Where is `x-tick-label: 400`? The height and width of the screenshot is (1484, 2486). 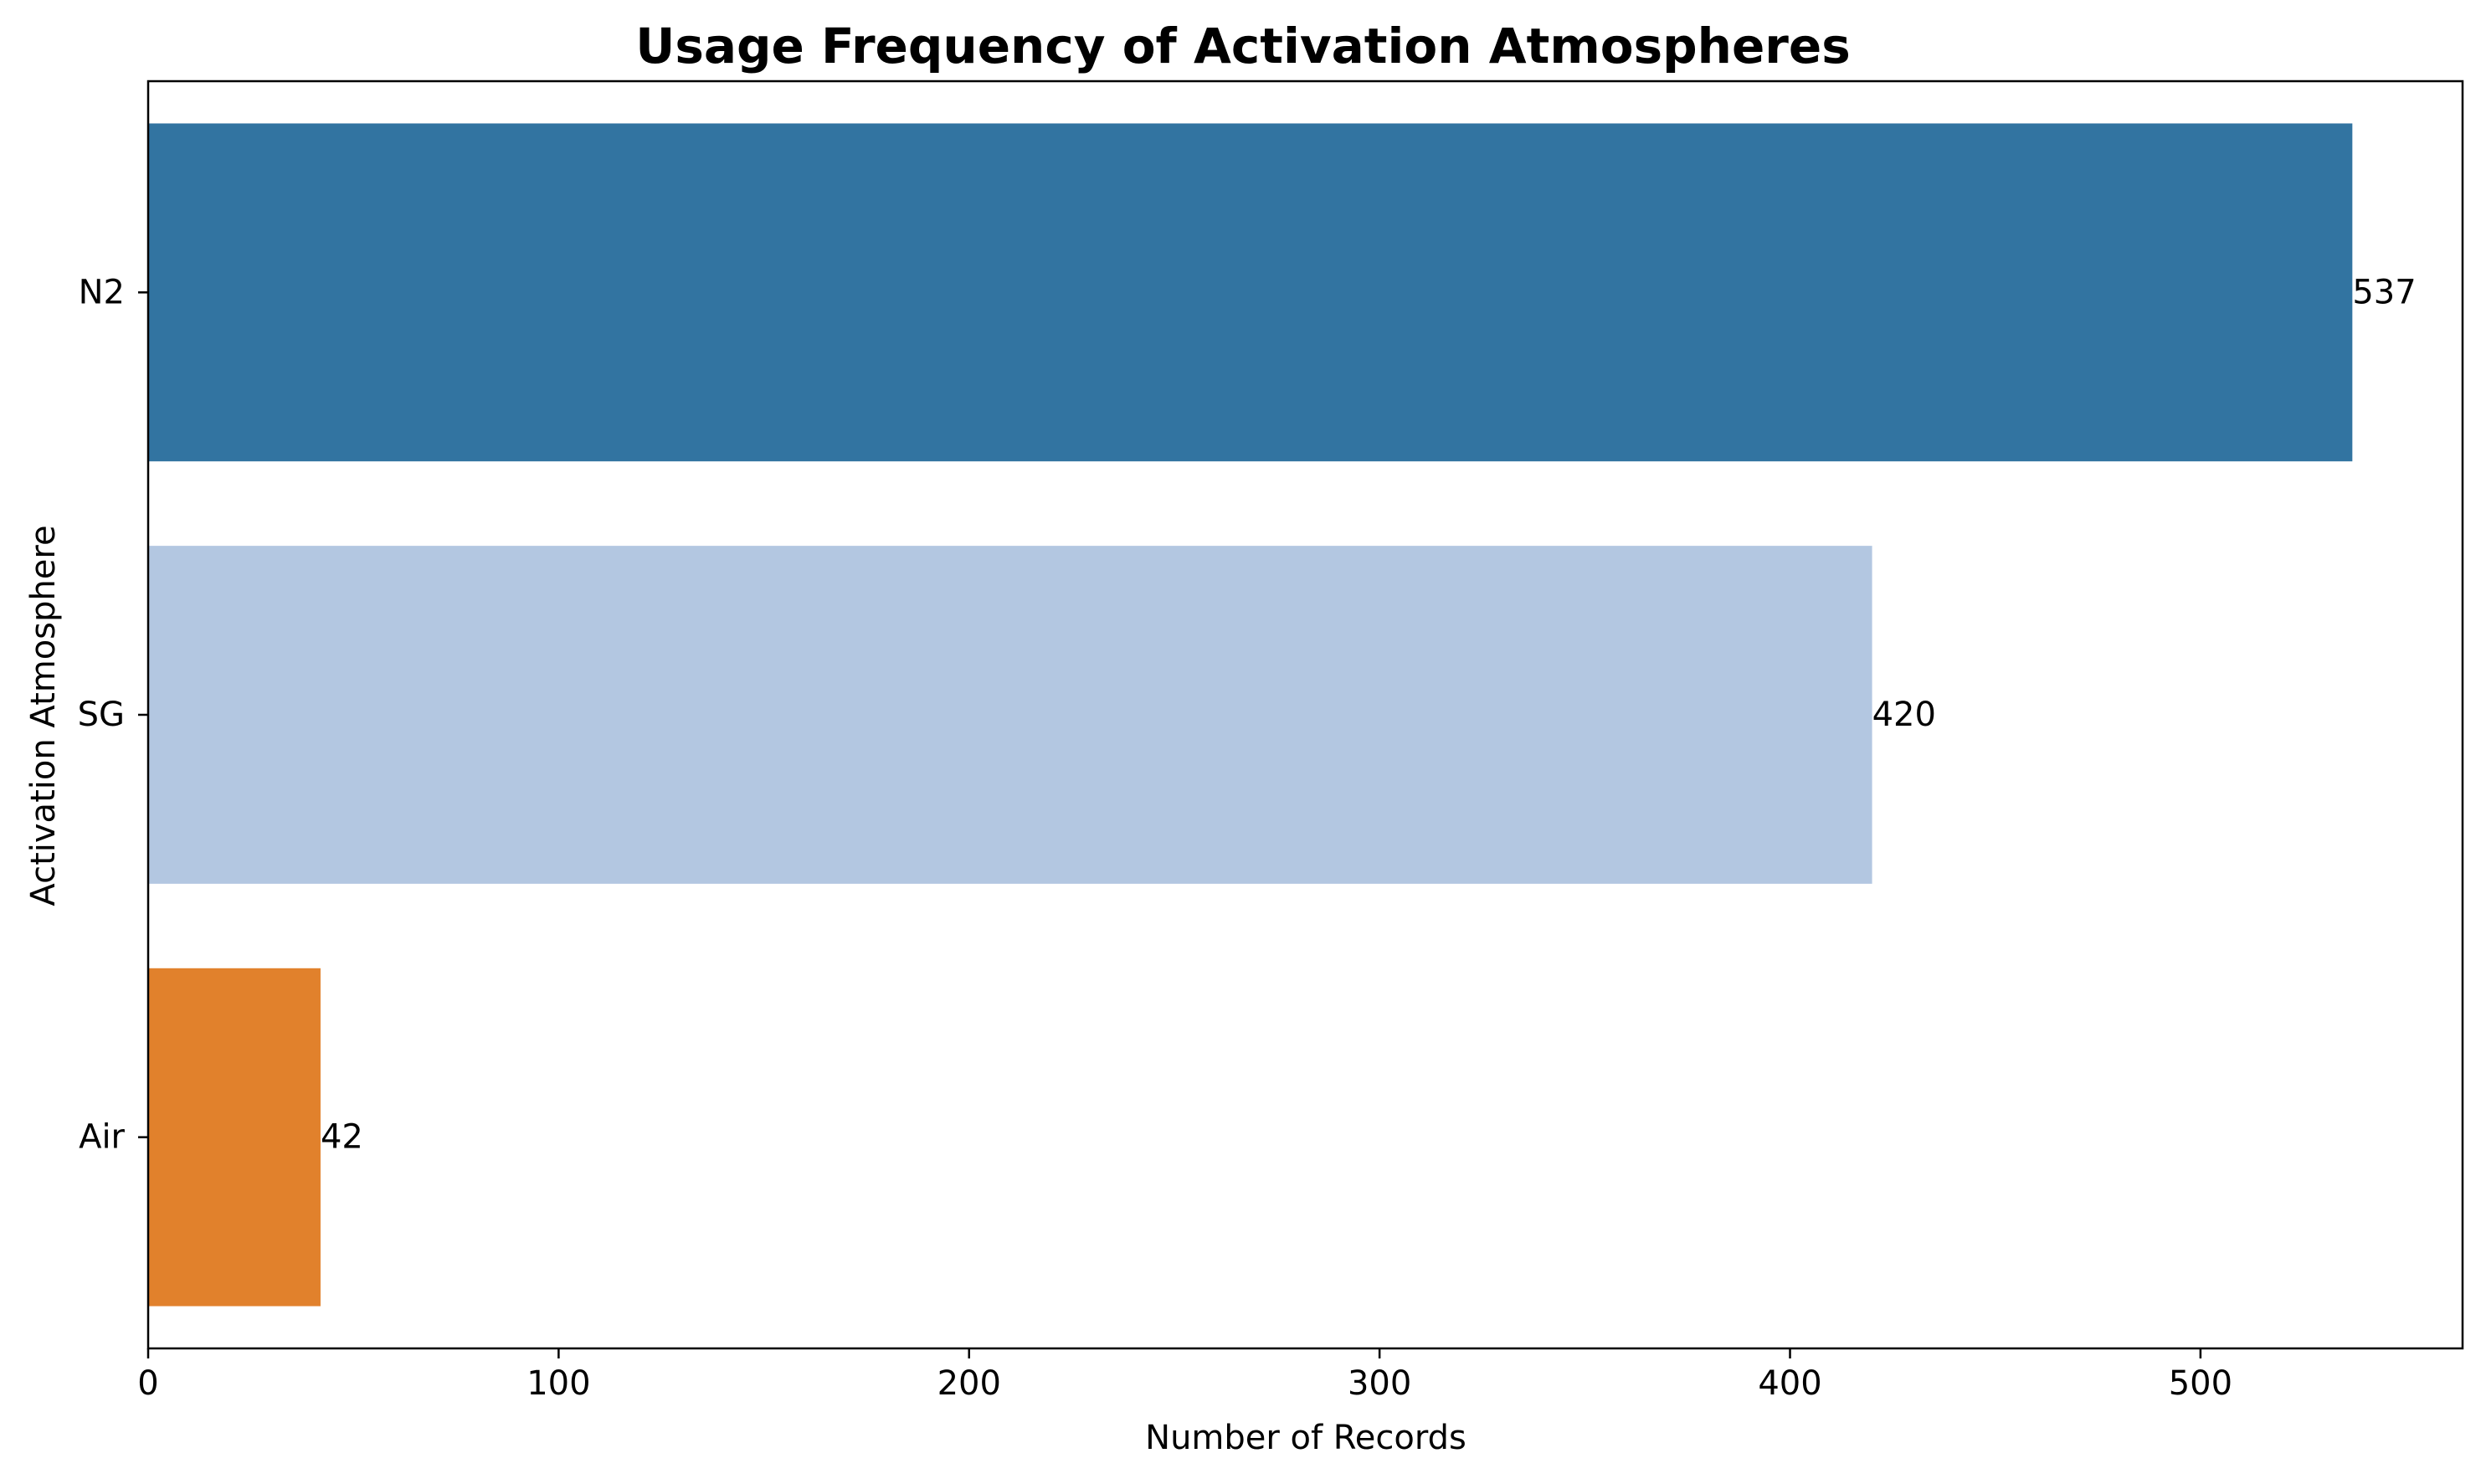 x-tick-label: 400 is located at coordinates (1790, 1383).